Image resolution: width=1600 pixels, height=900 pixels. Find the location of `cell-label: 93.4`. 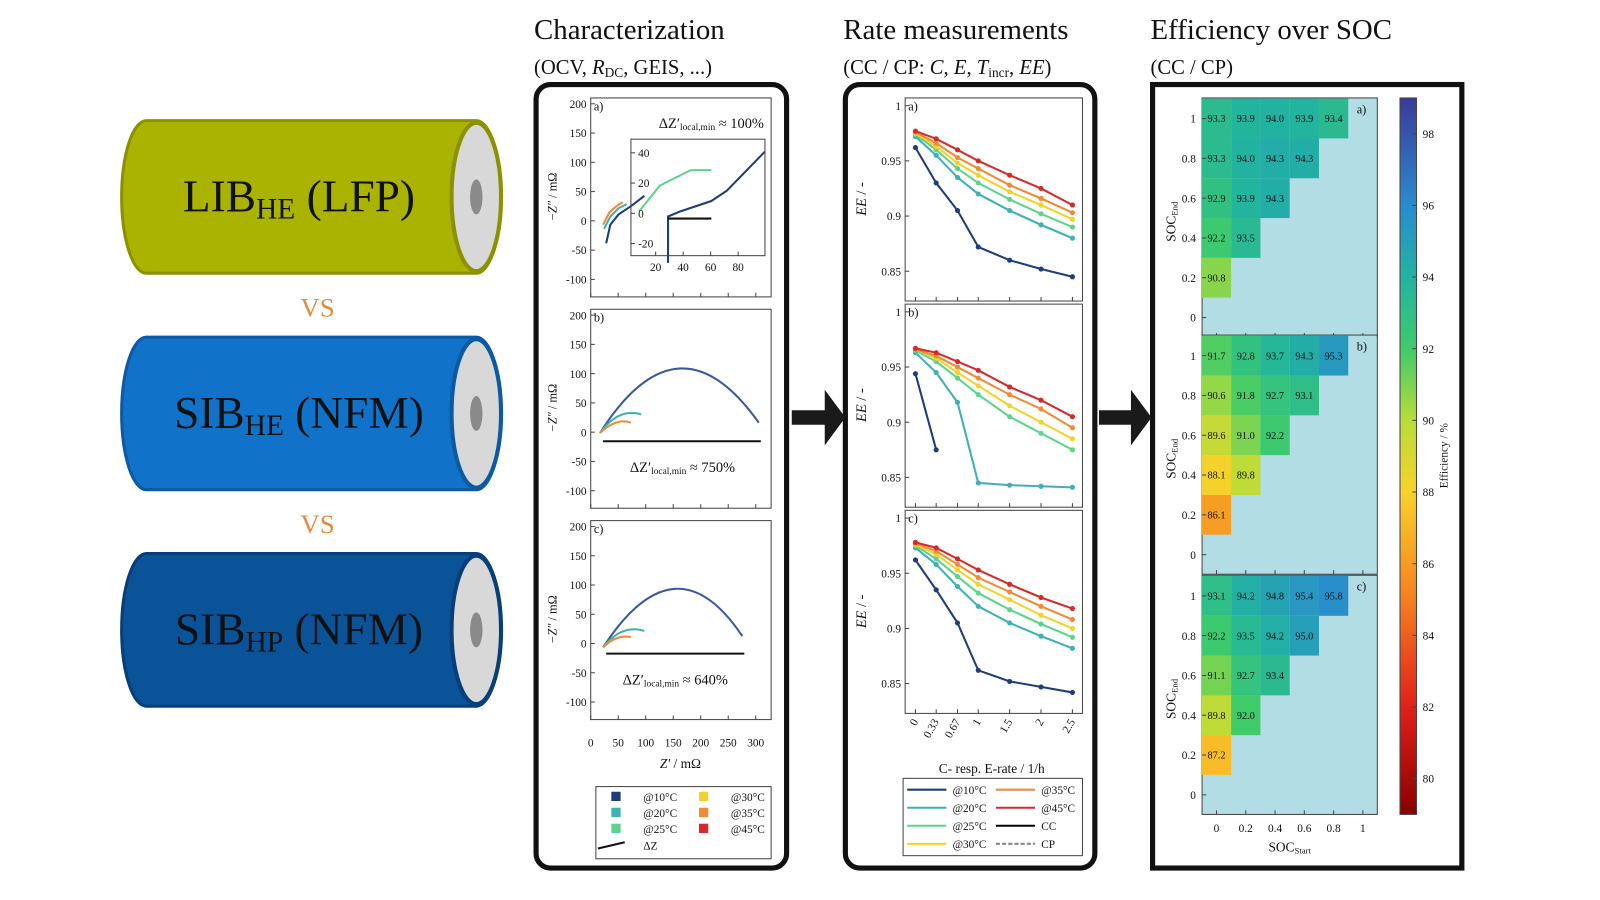

cell-label: 93.4 is located at coordinates (1275, 676).